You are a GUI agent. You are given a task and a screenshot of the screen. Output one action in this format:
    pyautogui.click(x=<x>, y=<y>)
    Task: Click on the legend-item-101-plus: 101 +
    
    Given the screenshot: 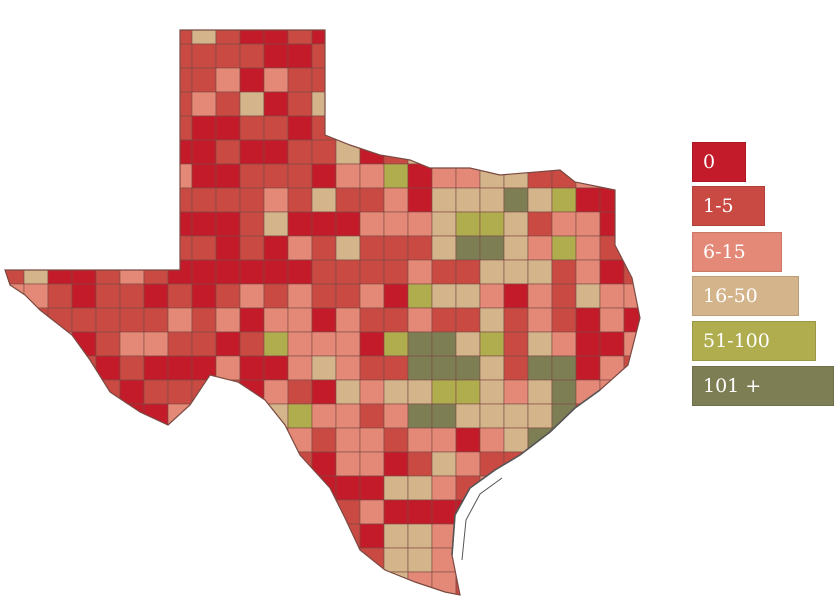 What is the action you would take?
    pyautogui.click(x=763, y=386)
    